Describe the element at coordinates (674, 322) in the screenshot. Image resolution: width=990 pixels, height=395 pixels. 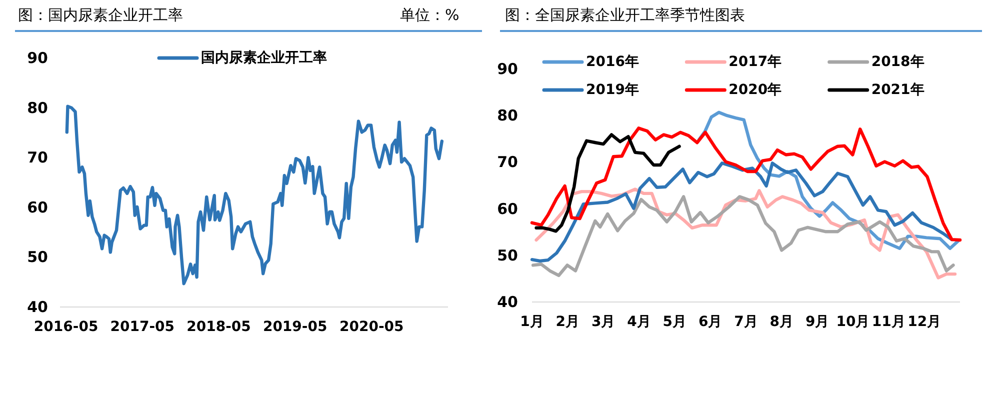
I see `x-tick-label: 5月` at that location.